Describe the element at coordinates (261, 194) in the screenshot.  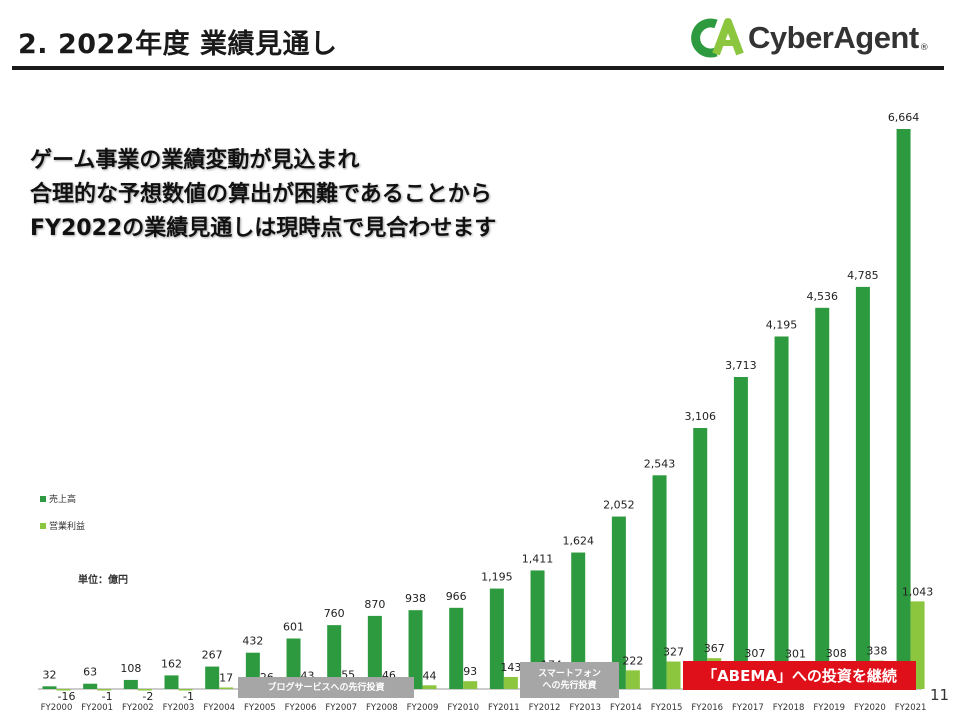
I see `message-line-2: 合理的な予想数値の算出が困難であることから` at that location.